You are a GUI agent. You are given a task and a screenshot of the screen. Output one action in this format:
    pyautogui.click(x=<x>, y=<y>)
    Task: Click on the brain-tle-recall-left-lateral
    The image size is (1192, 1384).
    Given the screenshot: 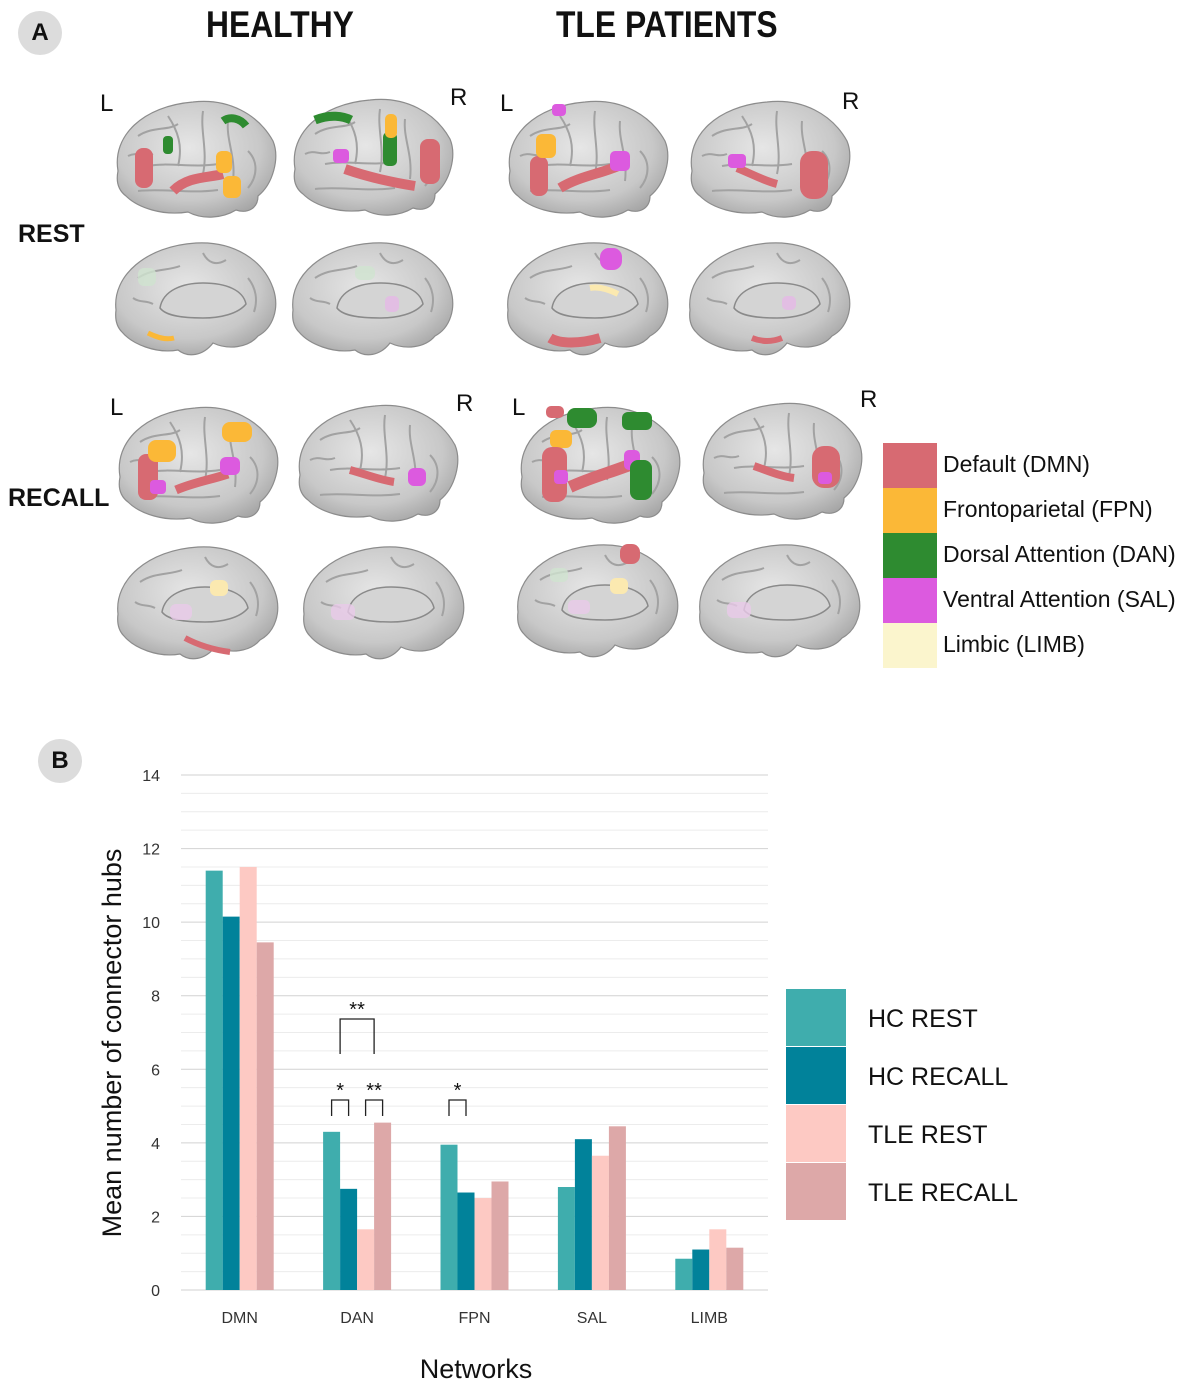 What is the action you would take?
    pyautogui.click(x=600, y=465)
    